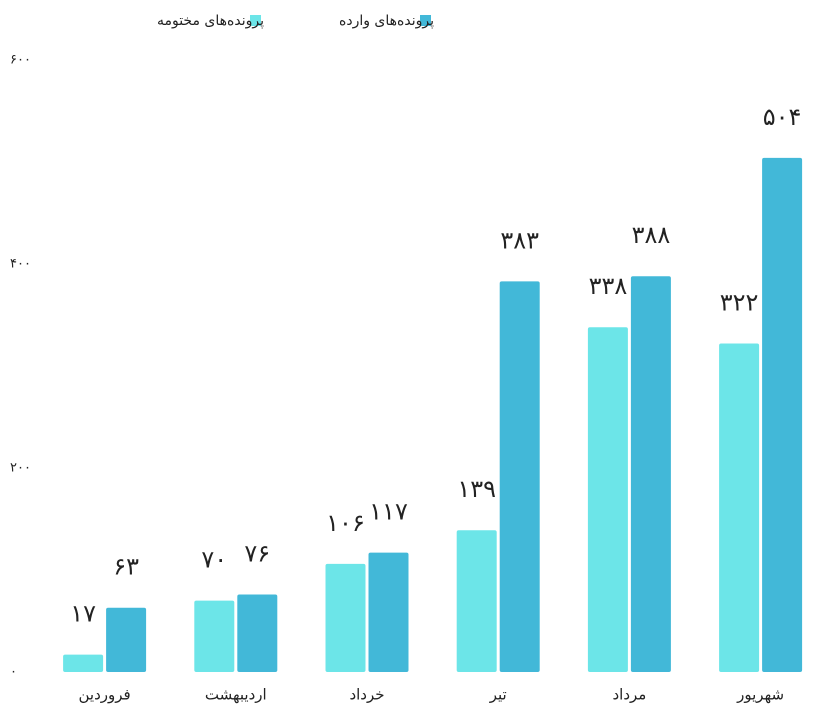 The height and width of the screenshot is (713, 817). I want to click on value-label: ۱۷, so click(83, 614).